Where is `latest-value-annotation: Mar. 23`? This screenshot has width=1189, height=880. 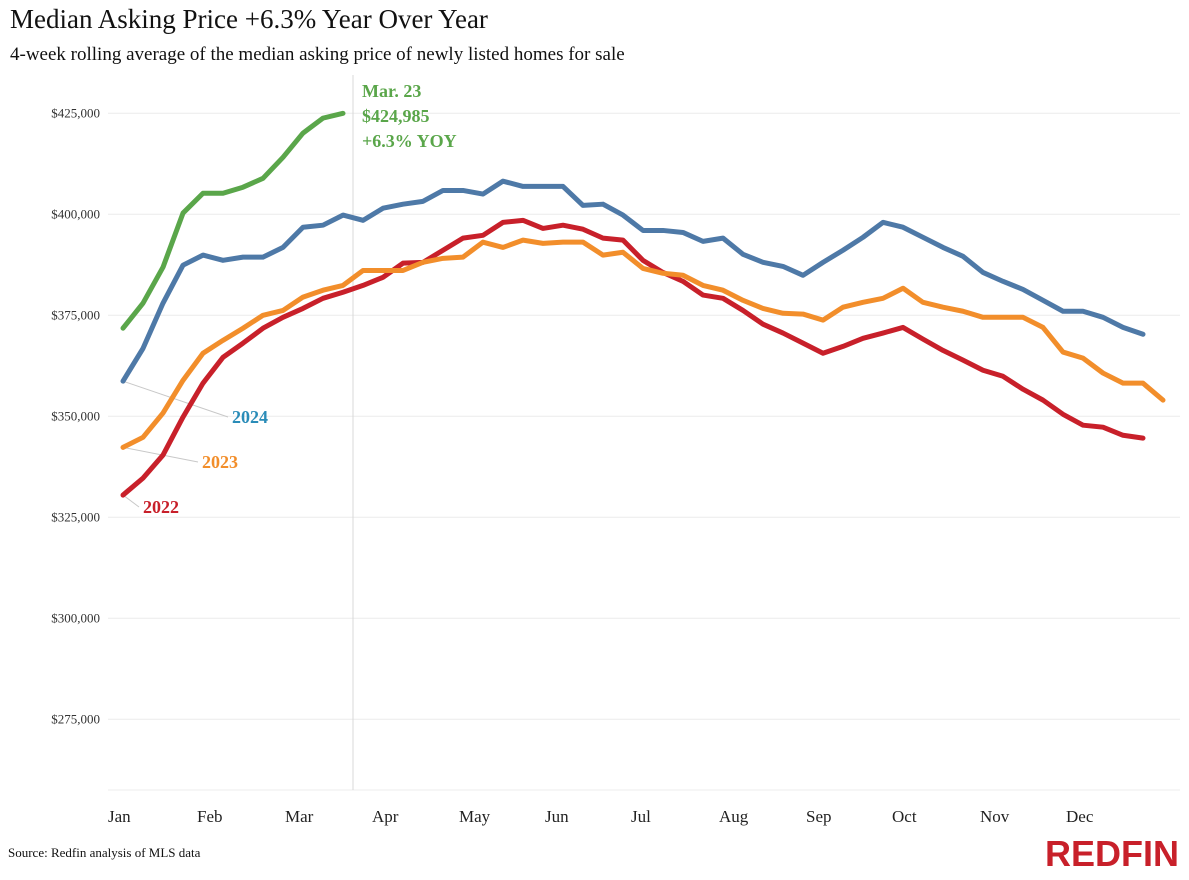
latest-value-annotation: Mar. 23 is located at coordinates (391, 91).